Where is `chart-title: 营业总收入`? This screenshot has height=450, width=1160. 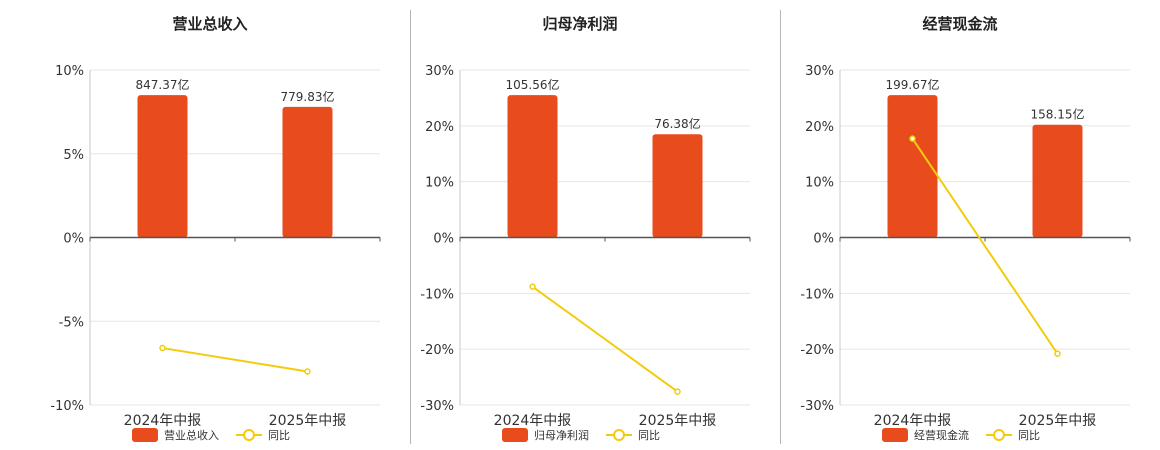 chart-title: 营业总收入 is located at coordinates (209, 24).